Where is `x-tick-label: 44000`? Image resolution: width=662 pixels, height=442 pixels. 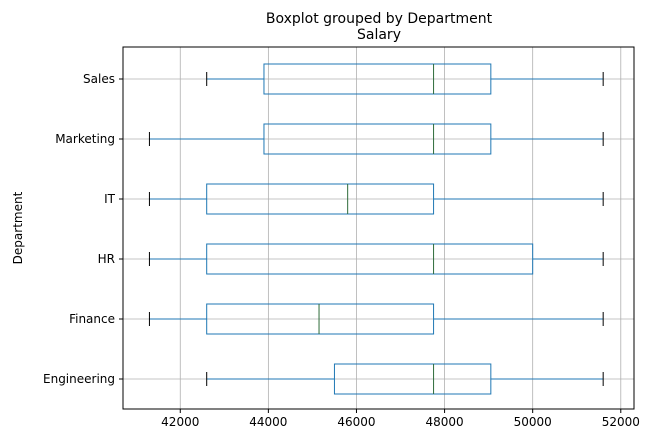
x-tick-label: 44000 is located at coordinates (268, 422).